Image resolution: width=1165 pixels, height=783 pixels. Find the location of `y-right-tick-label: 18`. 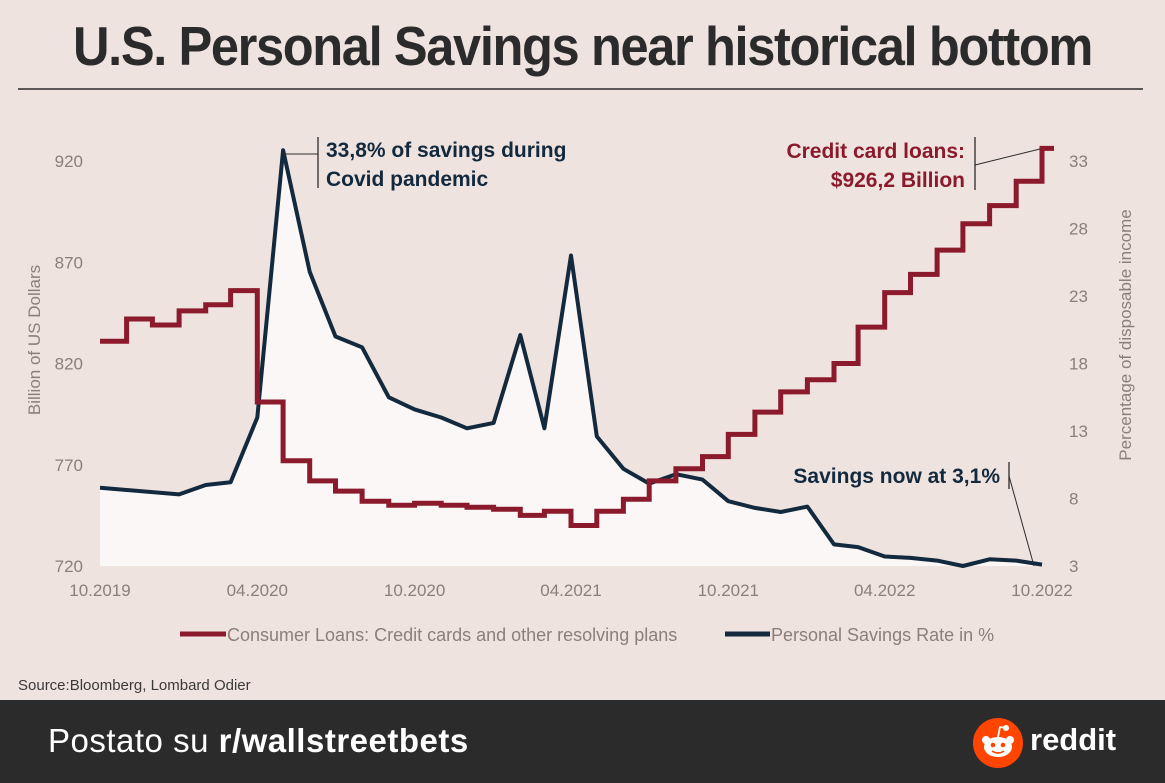

y-right-tick-label: 18 is located at coordinates (1078, 364).